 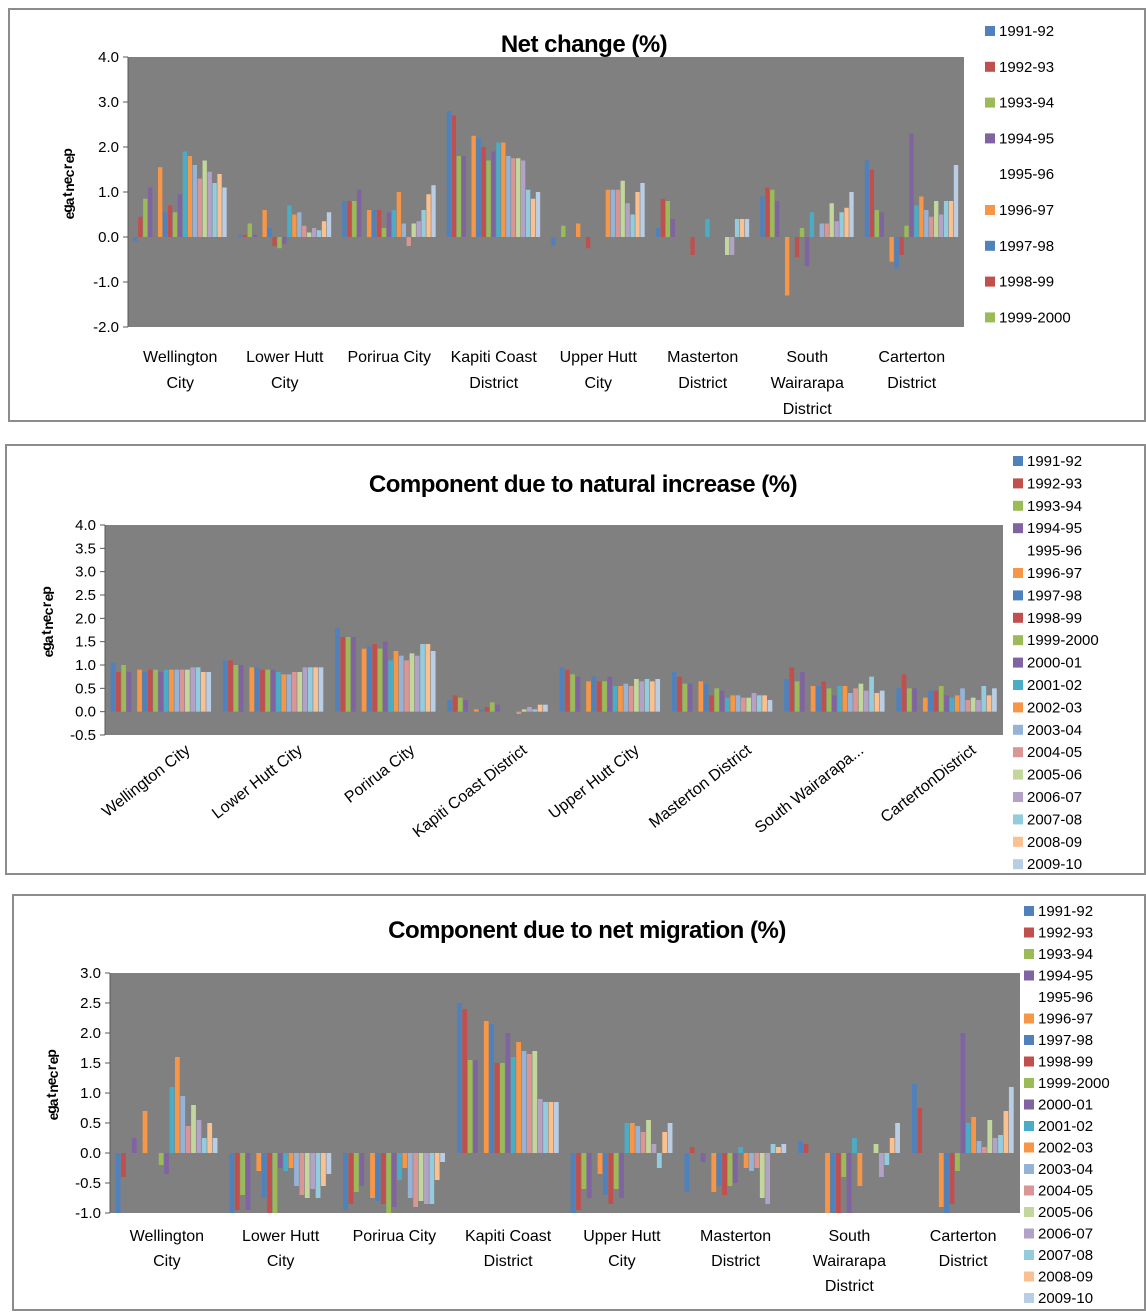 I want to click on legend-label: 2003-04, so click(x=1065, y=1169).